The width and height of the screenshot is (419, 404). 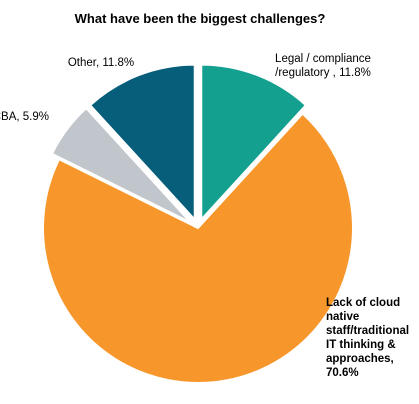 What do you see at coordinates (323, 73) in the screenshot?
I see `slice-label-line: /regulatory , 11.8%` at bounding box center [323, 73].